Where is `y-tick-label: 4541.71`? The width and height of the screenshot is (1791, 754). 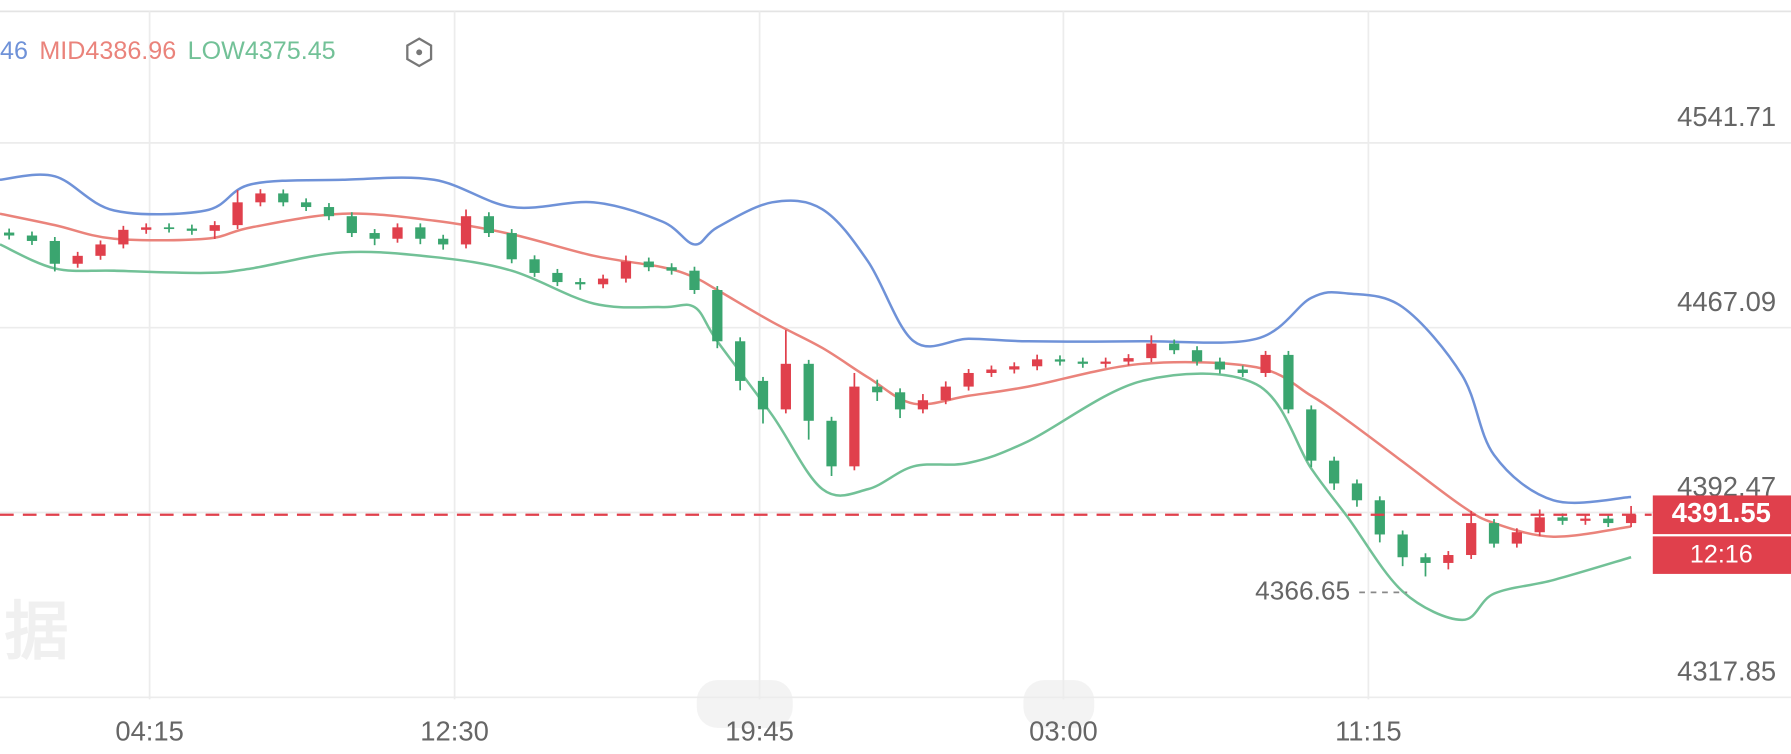 y-tick-label: 4541.71 is located at coordinates (1726, 116).